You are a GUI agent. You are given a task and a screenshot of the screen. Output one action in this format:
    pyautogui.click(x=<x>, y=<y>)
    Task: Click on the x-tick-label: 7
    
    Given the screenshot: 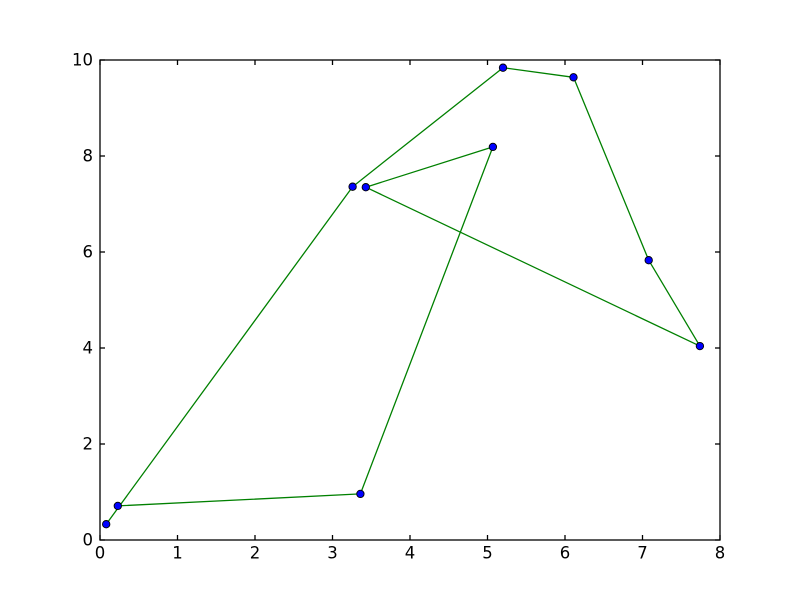 What is the action you would take?
    pyautogui.click(x=642, y=553)
    